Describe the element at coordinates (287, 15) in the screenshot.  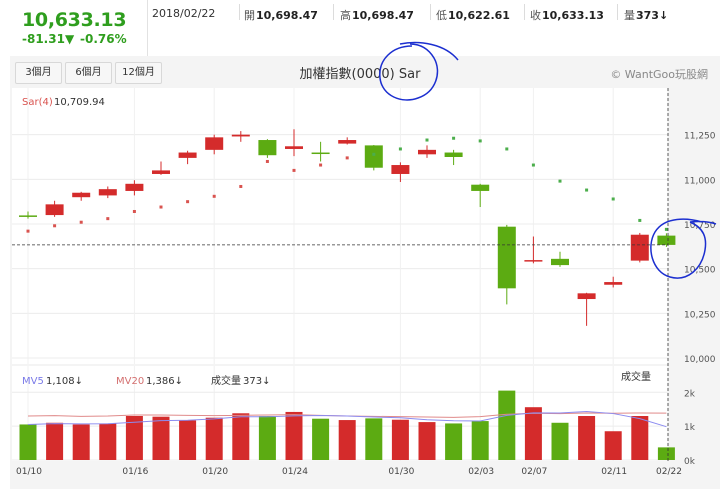
I see `open-number: 10,698.47` at that location.